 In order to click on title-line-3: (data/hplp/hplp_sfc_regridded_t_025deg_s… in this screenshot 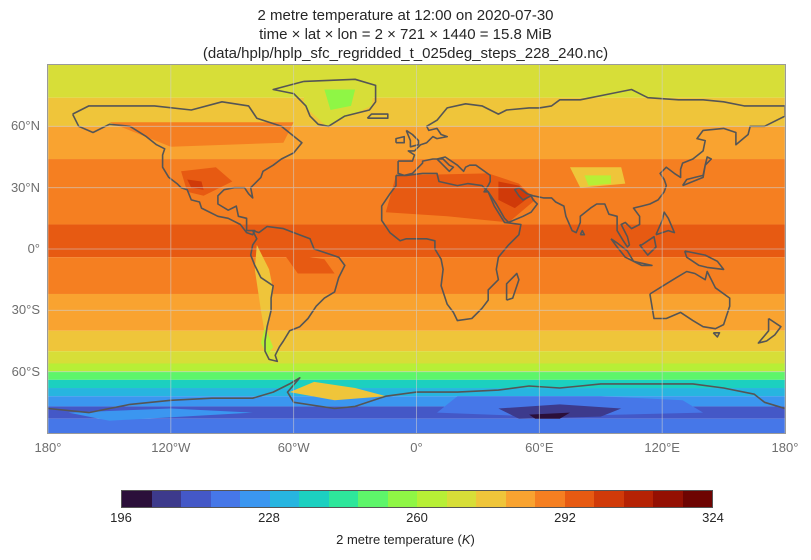, I will do `click(405, 53)`.